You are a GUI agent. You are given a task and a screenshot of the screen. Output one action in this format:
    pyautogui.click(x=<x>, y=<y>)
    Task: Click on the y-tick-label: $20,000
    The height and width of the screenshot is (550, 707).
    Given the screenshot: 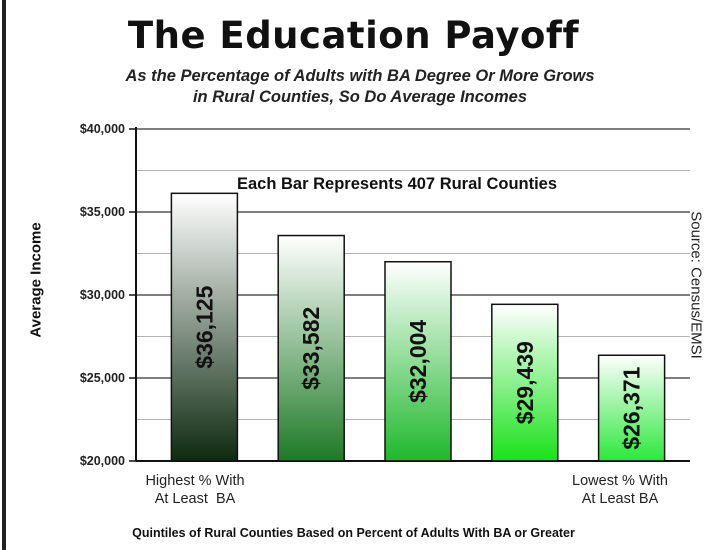 What is the action you would take?
    pyautogui.click(x=102, y=461)
    